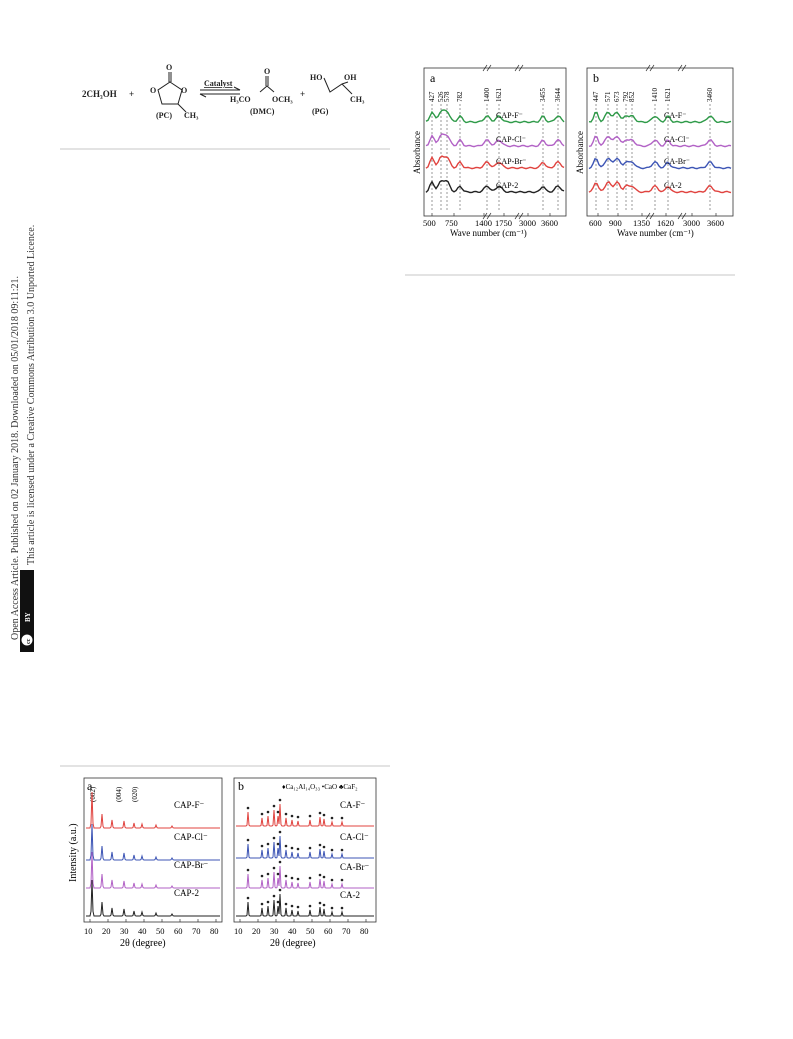  I want to click on peak-label: 571, so click(608, 96).